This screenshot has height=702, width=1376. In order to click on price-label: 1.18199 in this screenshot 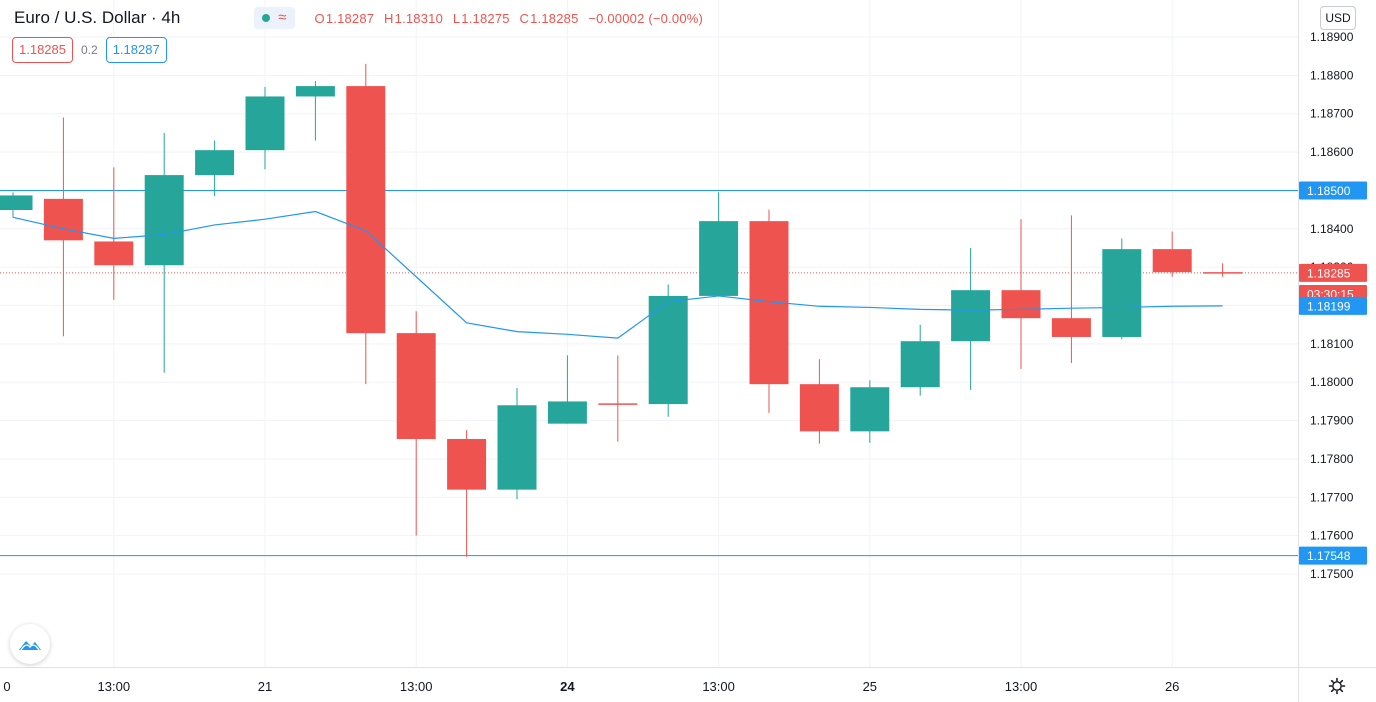, I will do `click(1333, 305)`.